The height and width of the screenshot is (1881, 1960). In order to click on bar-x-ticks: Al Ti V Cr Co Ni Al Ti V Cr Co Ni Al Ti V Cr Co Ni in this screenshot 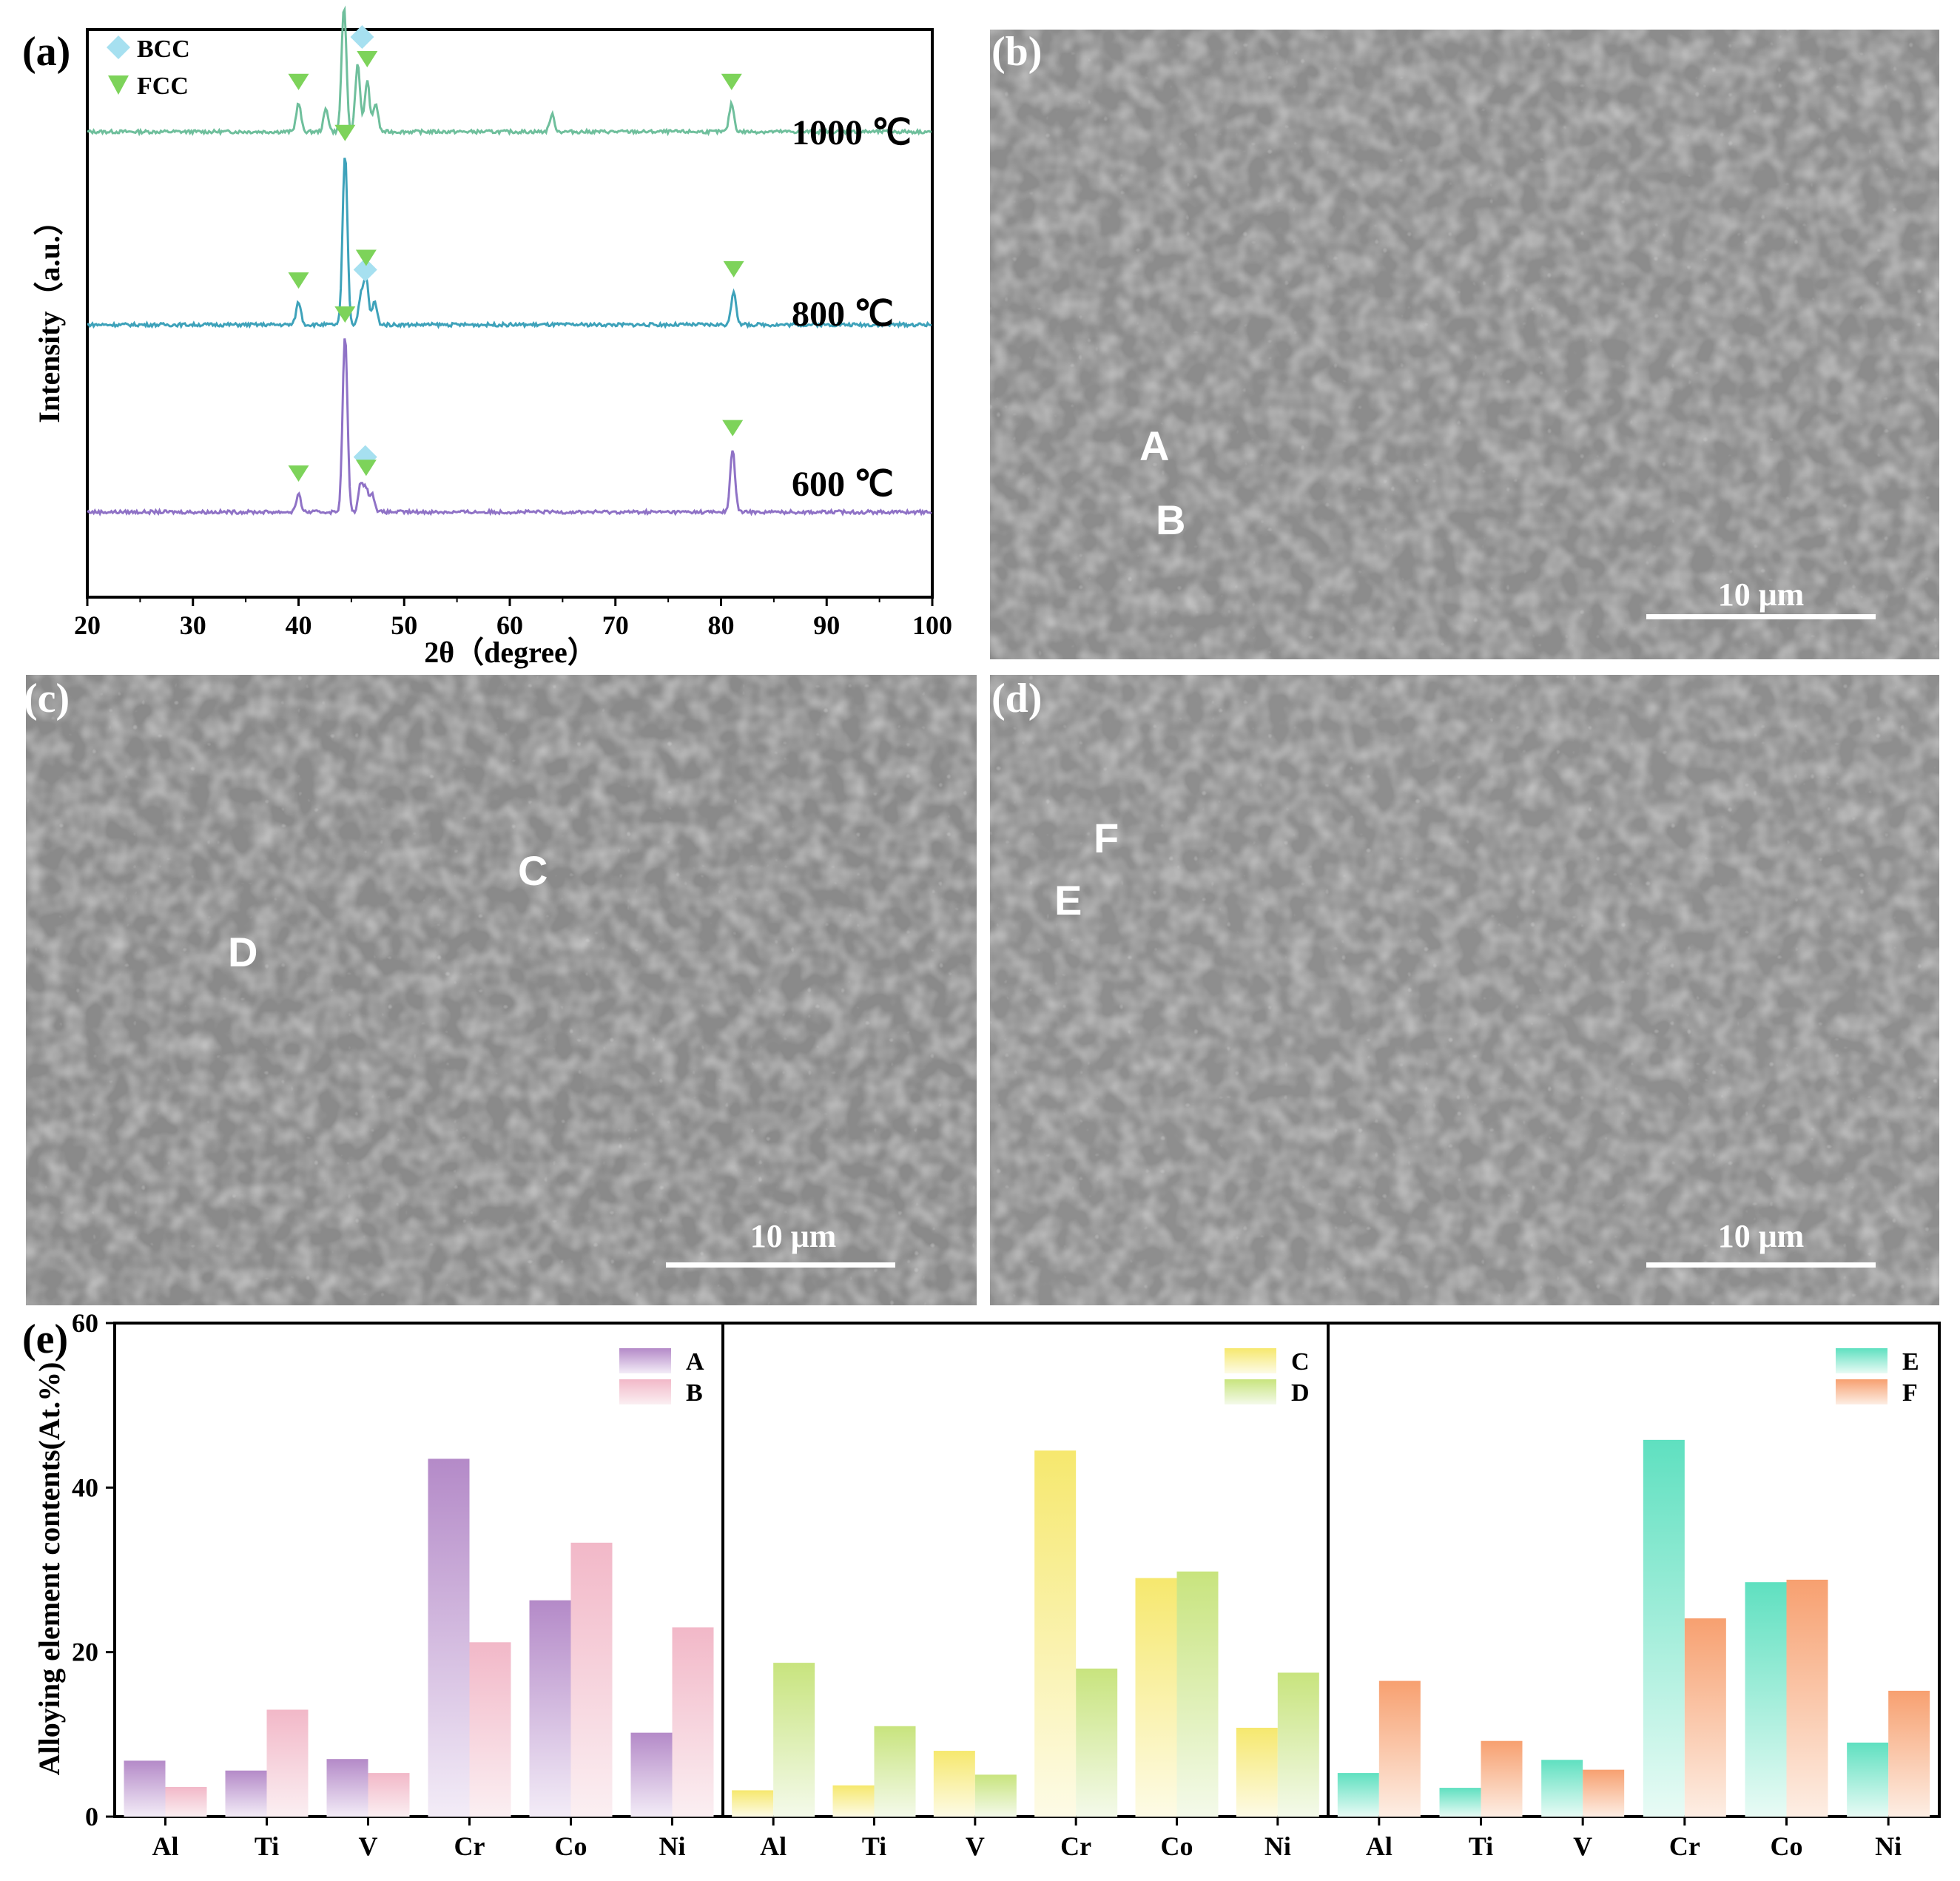, I will do `click(1027, 1839)`.